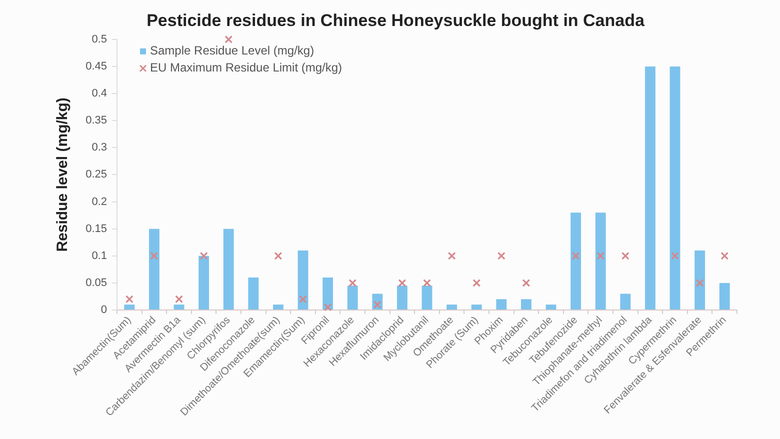 The image size is (780, 439). What do you see at coordinates (96, 174) in the screenshot?
I see `y-tick-label: 0.25` at bounding box center [96, 174].